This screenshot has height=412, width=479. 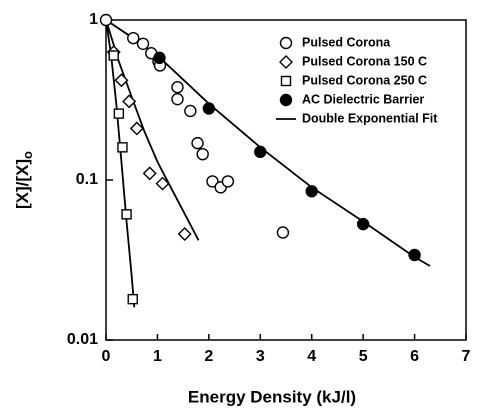 I want to click on x-tick-label: 0, so click(x=106, y=356).